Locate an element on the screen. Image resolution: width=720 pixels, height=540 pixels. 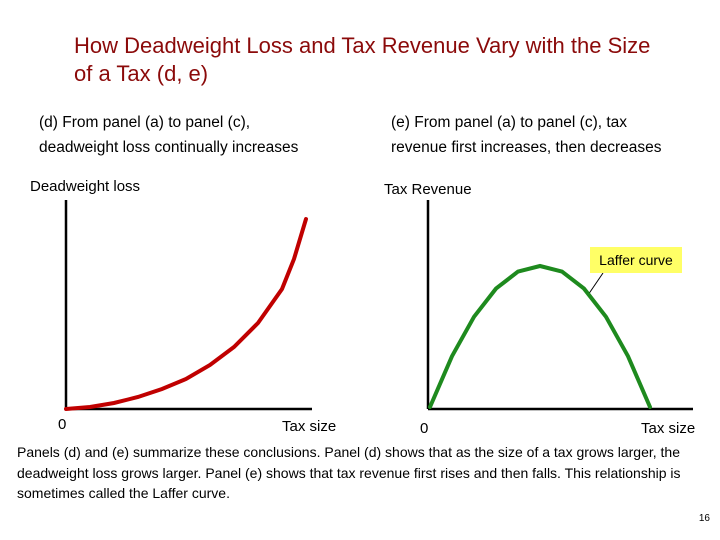
panel-e-origin-label: 0 is located at coordinates (424, 428).